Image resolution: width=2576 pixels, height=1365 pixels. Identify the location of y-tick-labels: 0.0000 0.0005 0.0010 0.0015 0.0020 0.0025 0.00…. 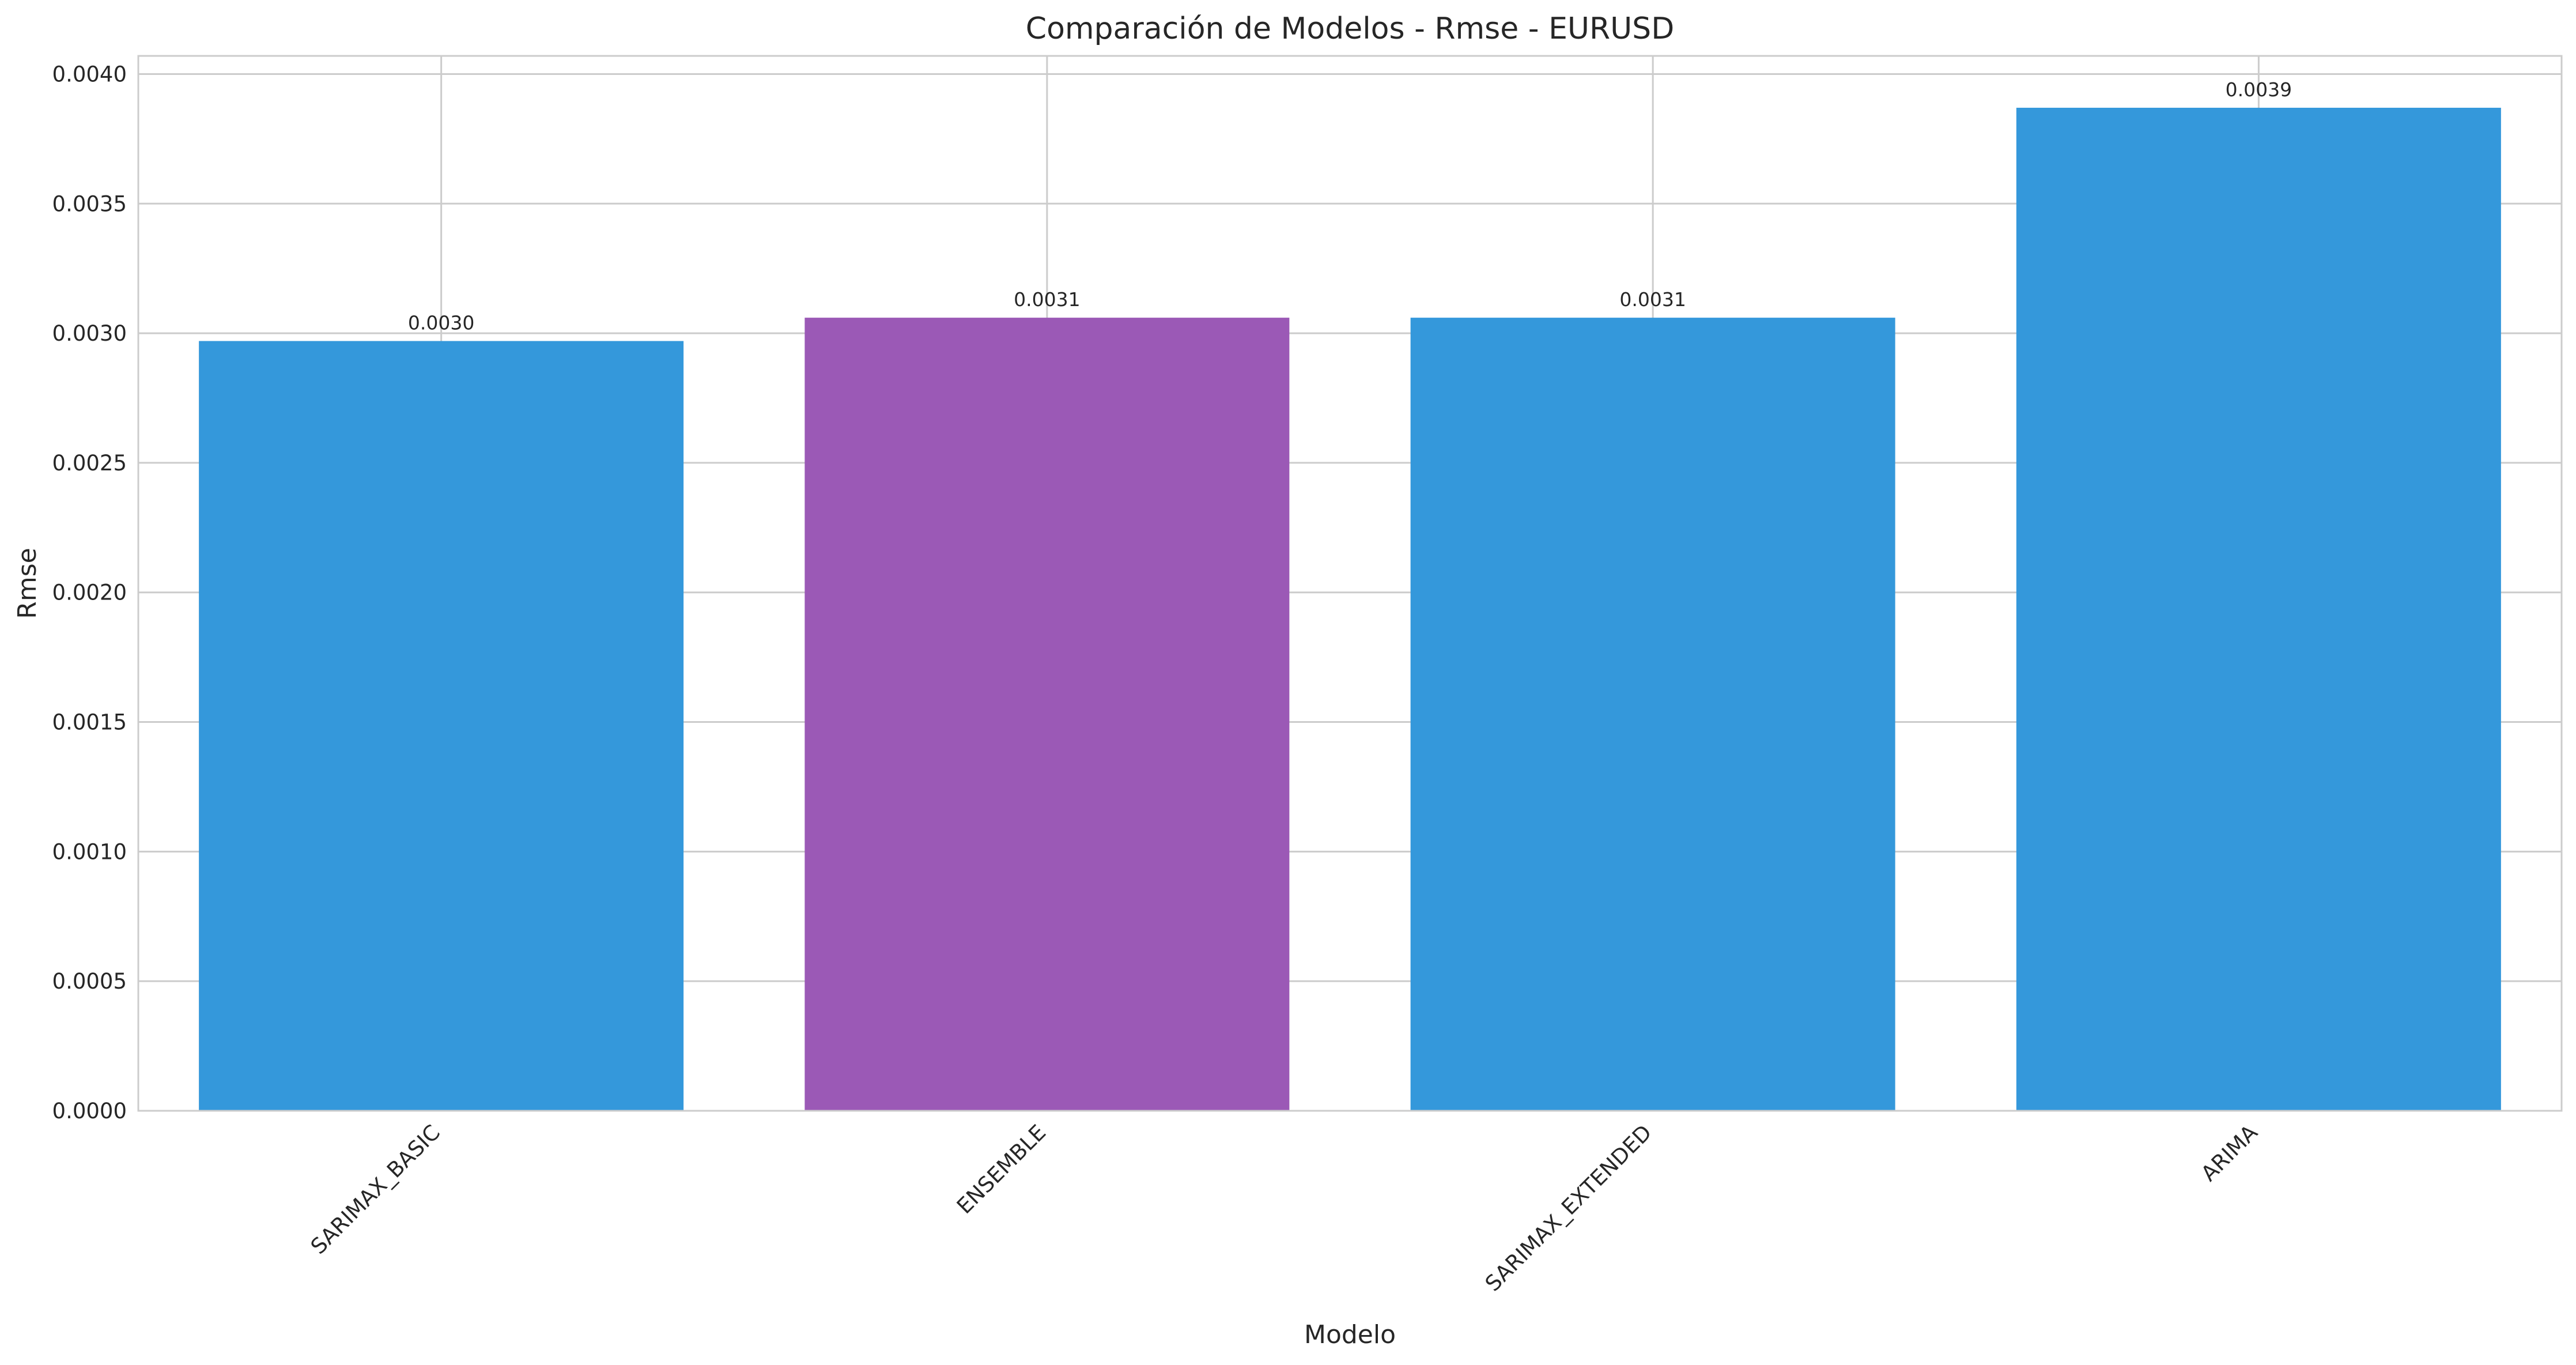
(89, 593).